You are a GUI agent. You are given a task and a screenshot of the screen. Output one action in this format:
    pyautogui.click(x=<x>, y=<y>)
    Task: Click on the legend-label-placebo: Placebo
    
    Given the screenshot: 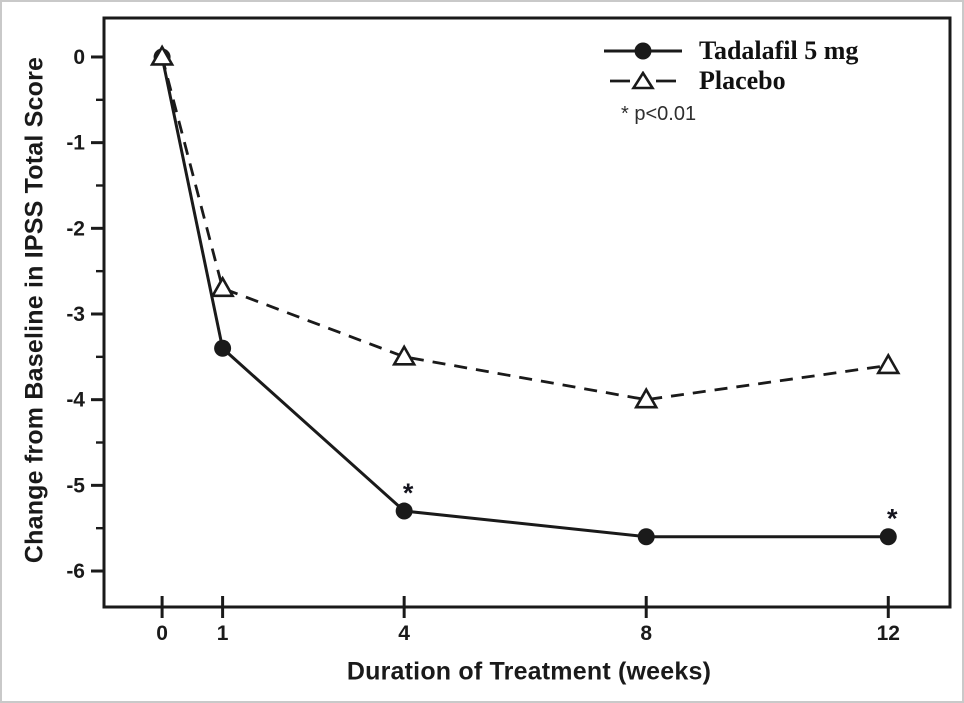 What is the action you would take?
    pyautogui.click(x=742, y=80)
    